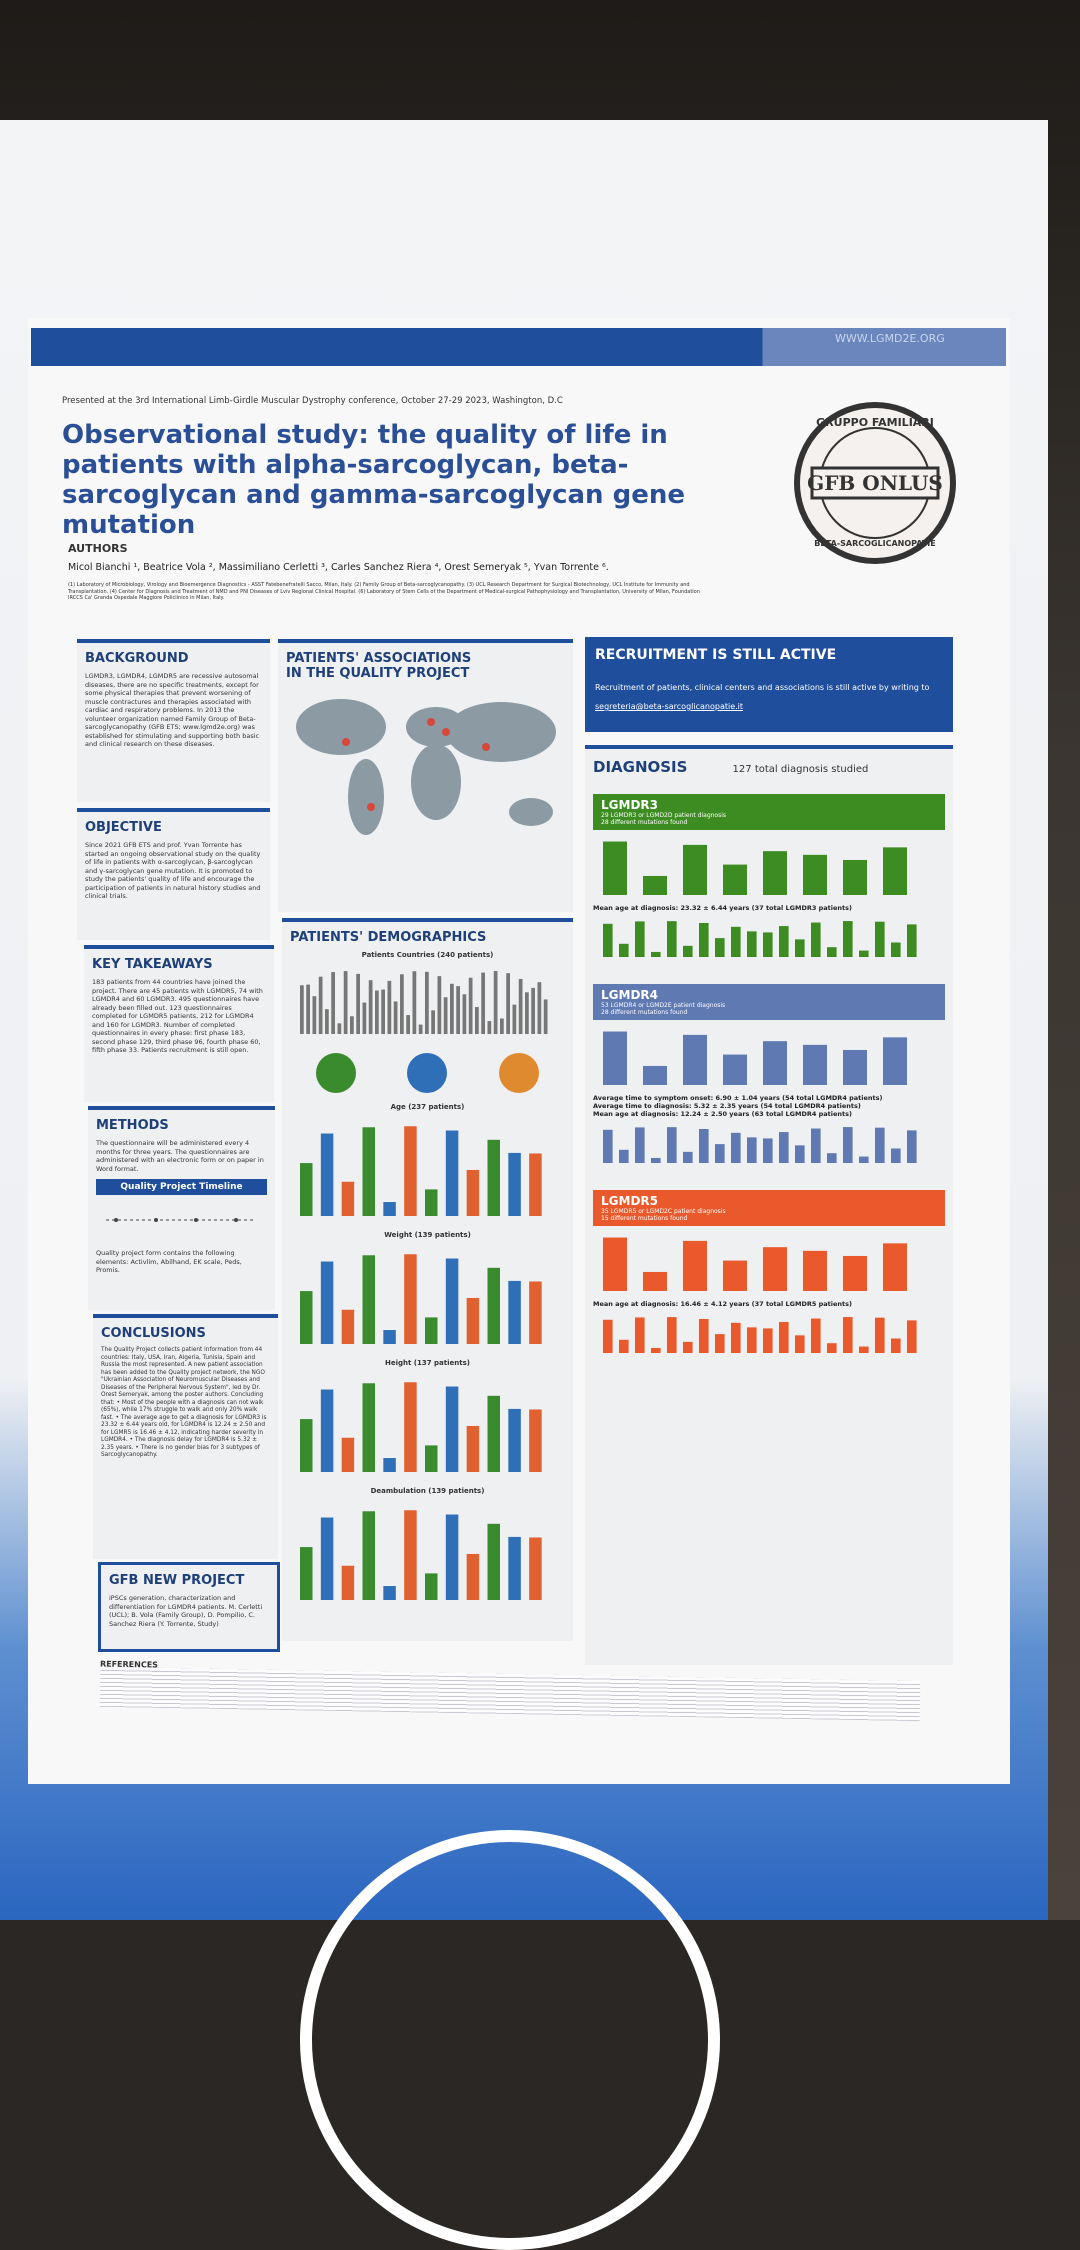 Image resolution: width=1080 pixels, height=2250 pixels. What do you see at coordinates (427, 1235) in the screenshot?
I see `chart-title: Weight (139 patients)` at bounding box center [427, 1235].